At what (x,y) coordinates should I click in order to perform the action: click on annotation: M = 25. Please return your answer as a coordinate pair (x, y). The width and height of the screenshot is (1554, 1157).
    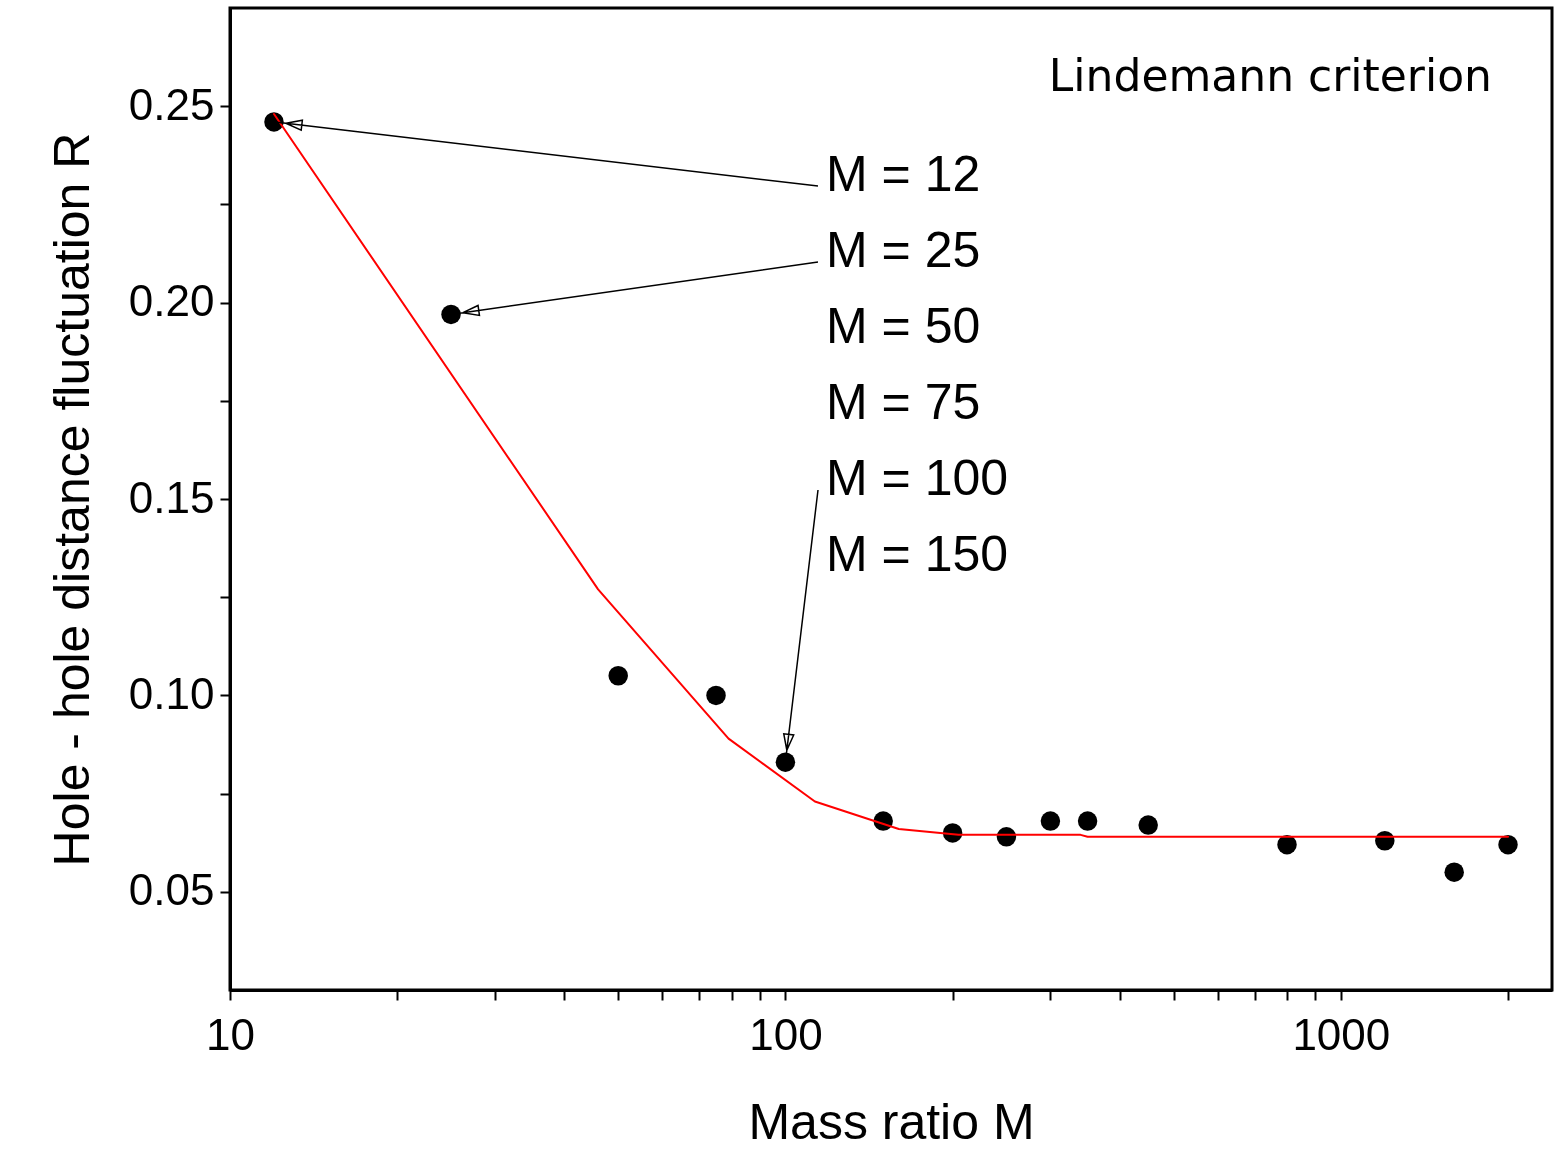
    Looking at the image, I should click on (903, 250).